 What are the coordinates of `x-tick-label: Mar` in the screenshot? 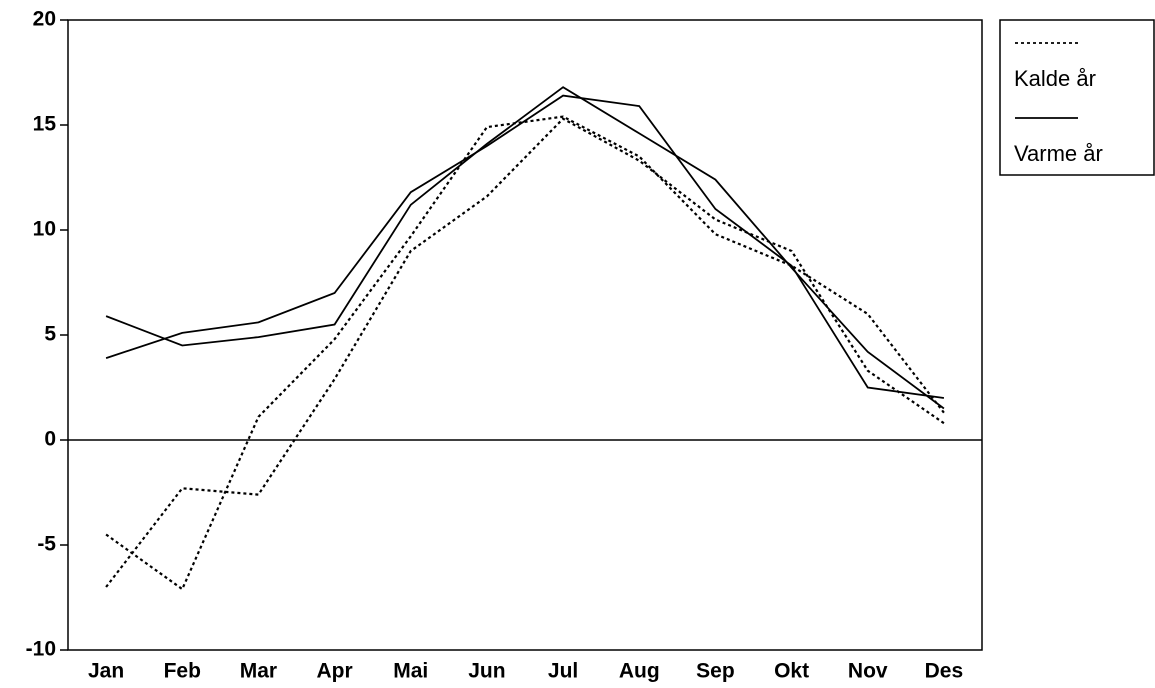 It's located at (258, 671).